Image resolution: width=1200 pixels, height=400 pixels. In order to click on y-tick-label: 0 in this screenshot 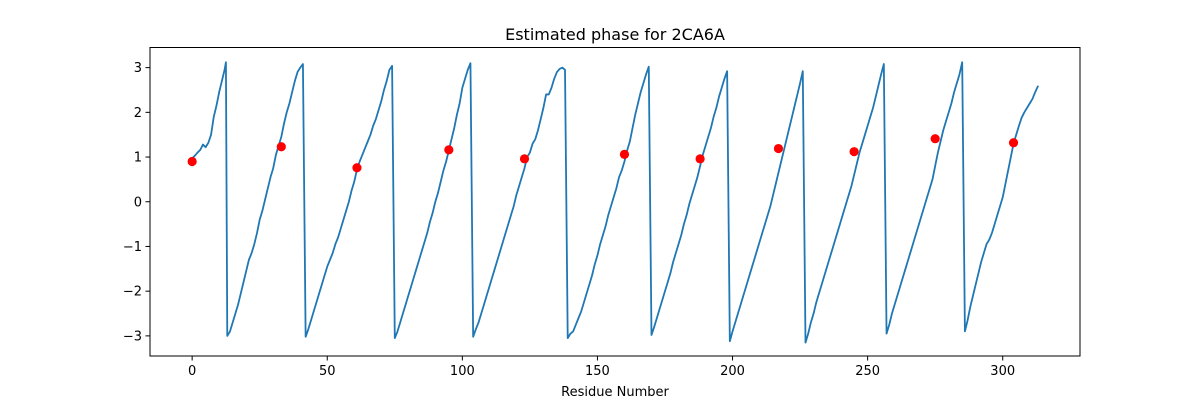, I will do `click(138, 202)`.